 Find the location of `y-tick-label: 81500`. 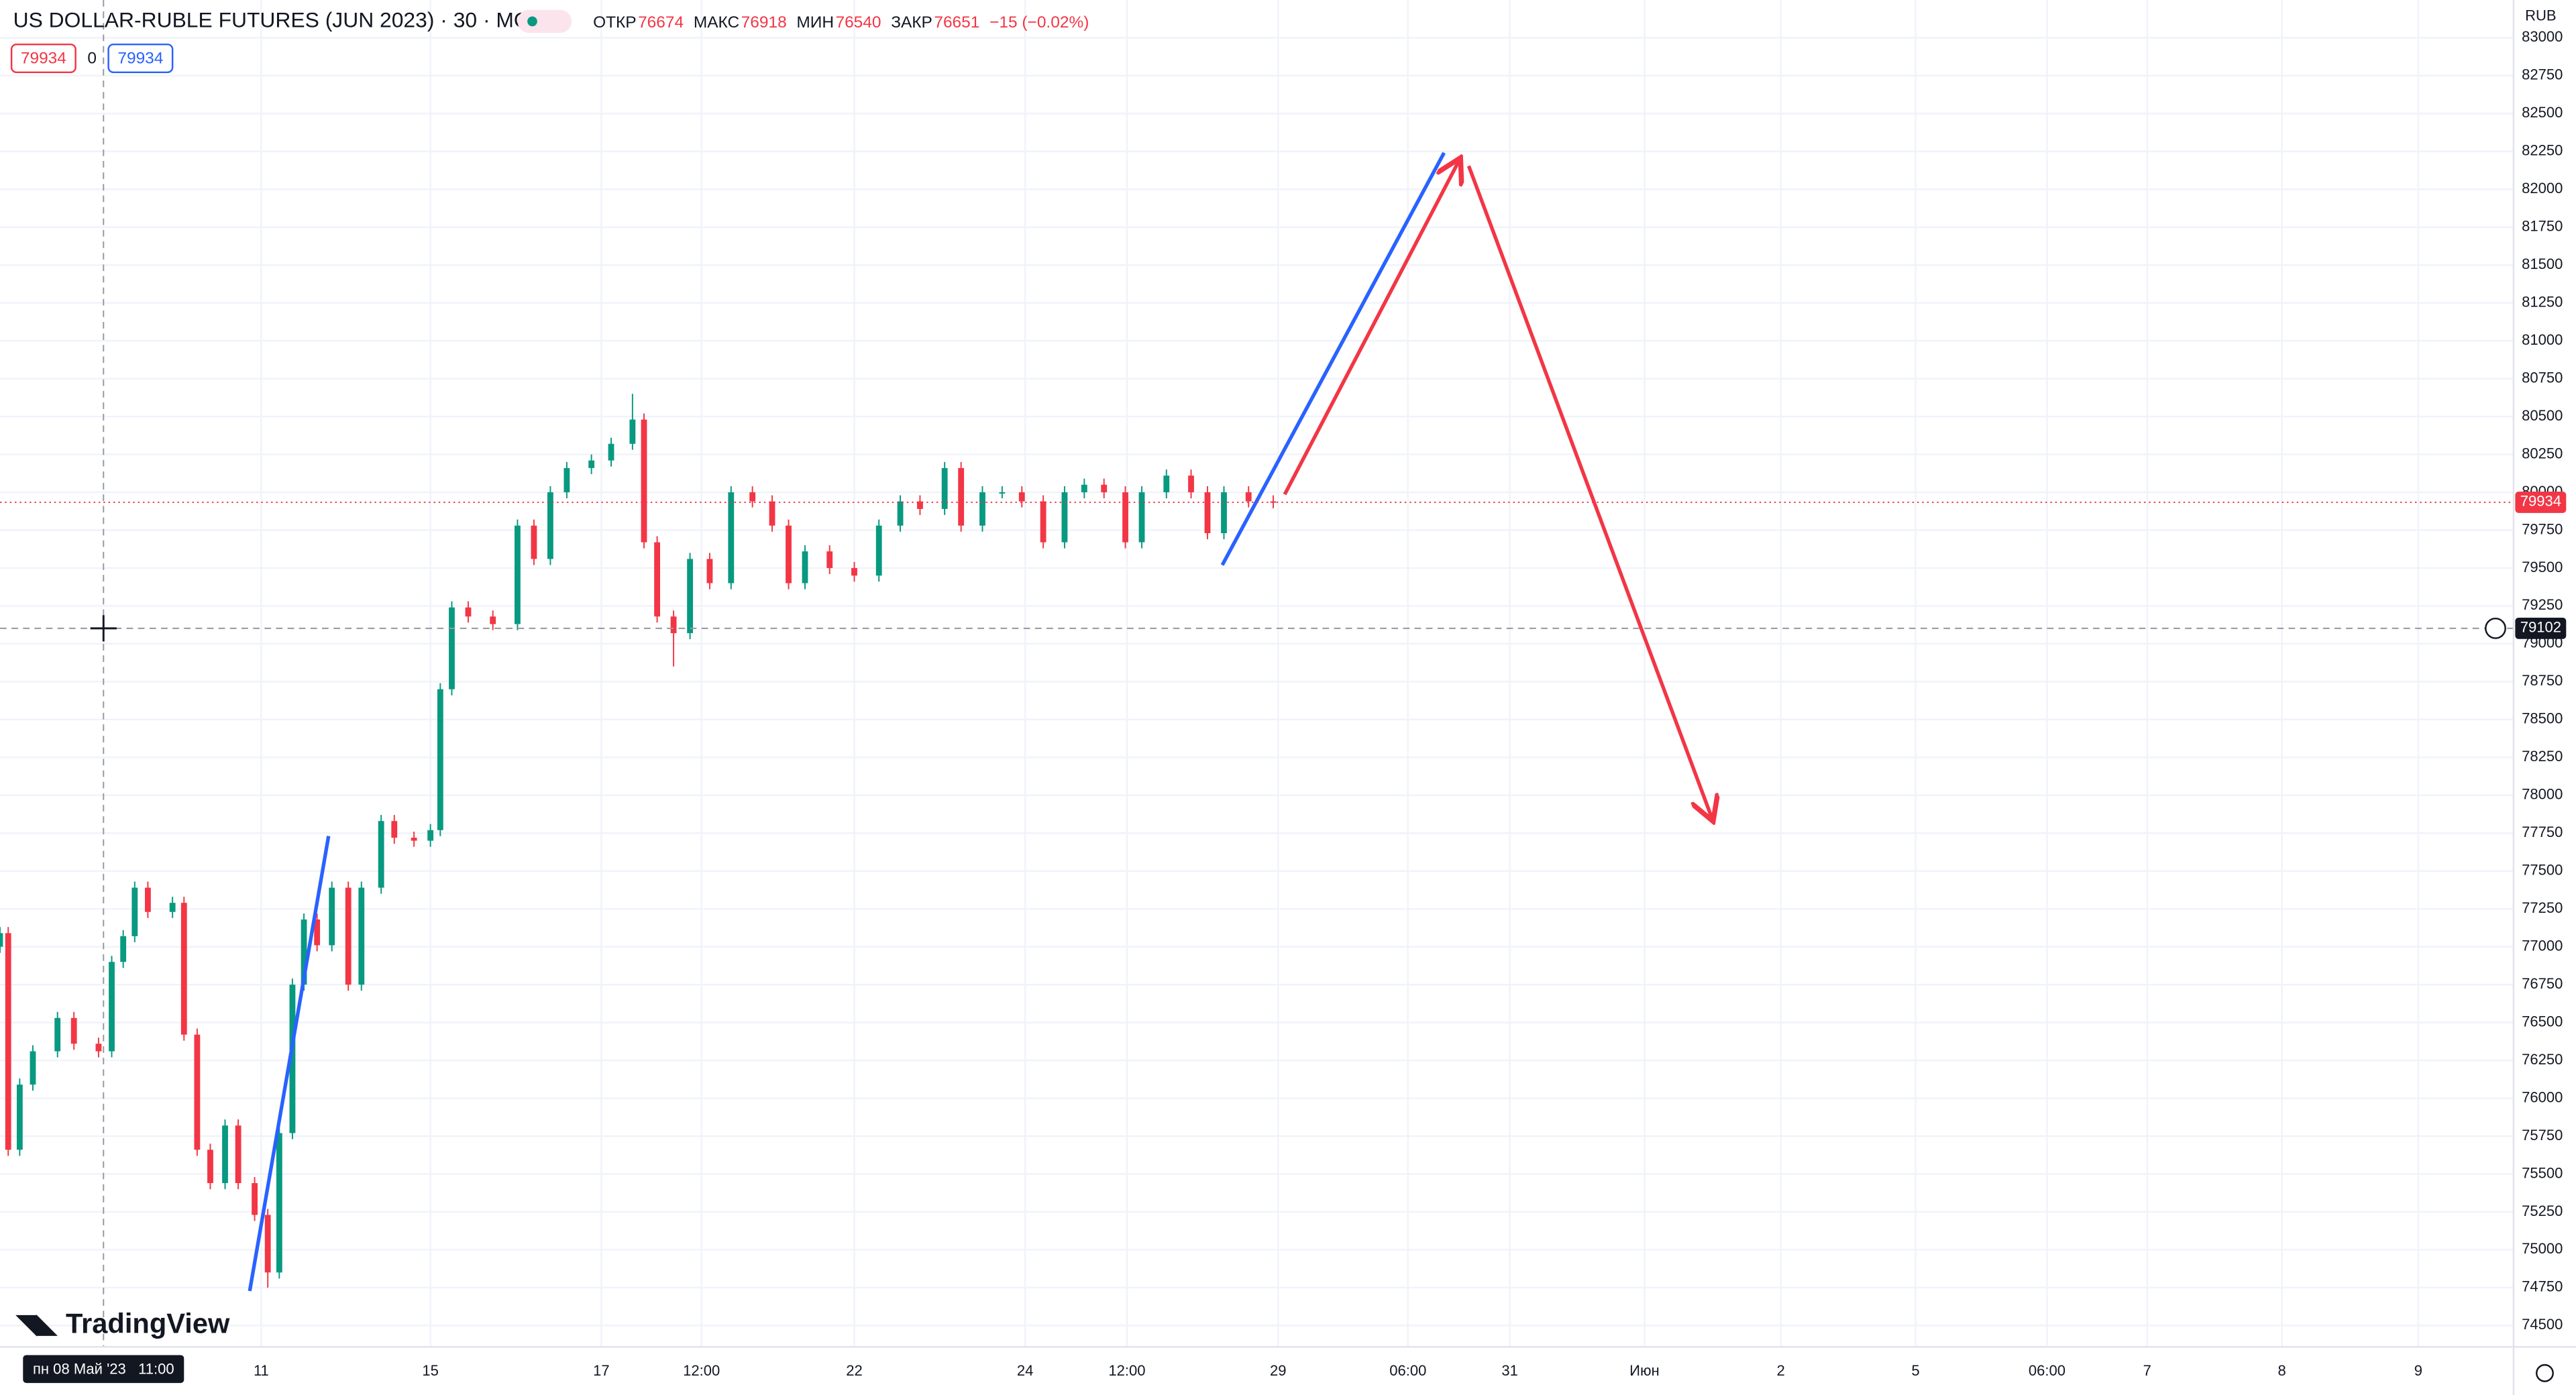

y-tick-label: 81500 is located at coordinates (2542, 264).